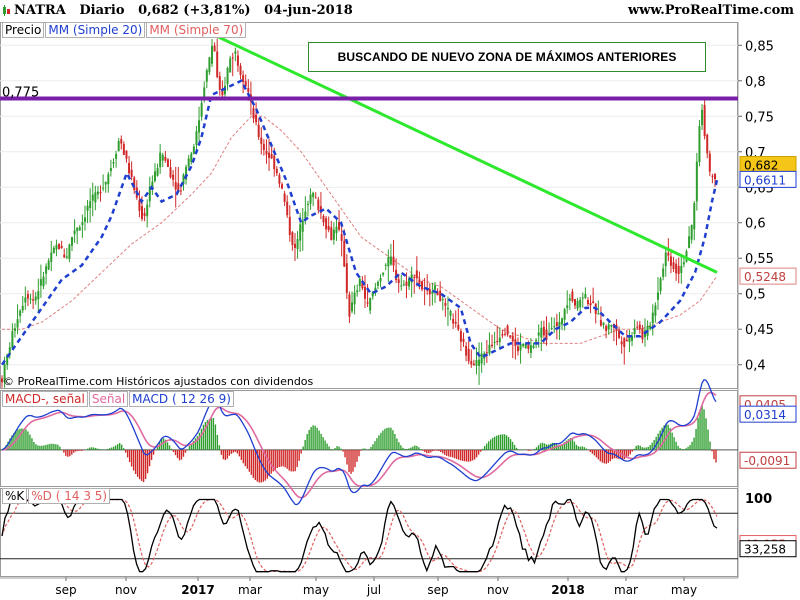 The image size is (800, 600). I want to click on date: 04-jun-2018, so click(308, 10).